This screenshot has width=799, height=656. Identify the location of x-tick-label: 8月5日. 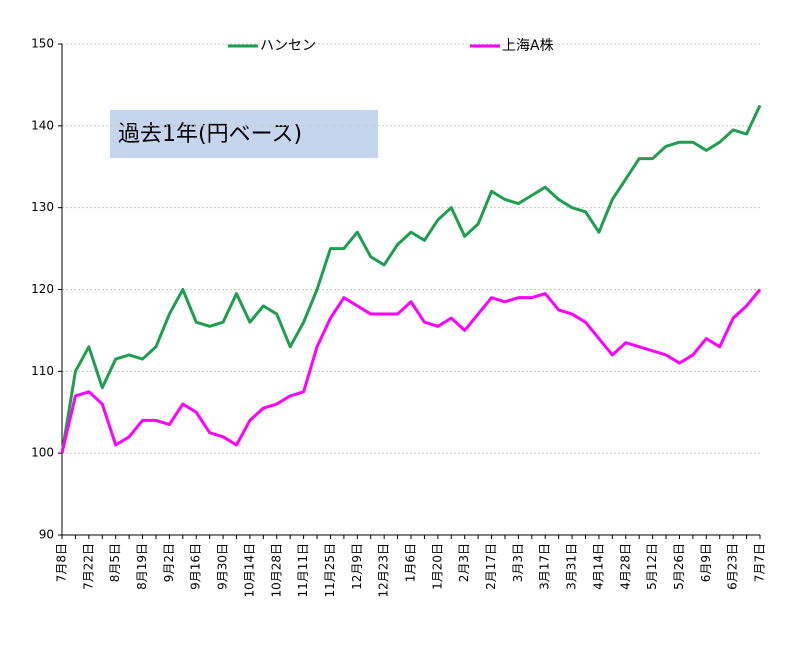
(115, 562).